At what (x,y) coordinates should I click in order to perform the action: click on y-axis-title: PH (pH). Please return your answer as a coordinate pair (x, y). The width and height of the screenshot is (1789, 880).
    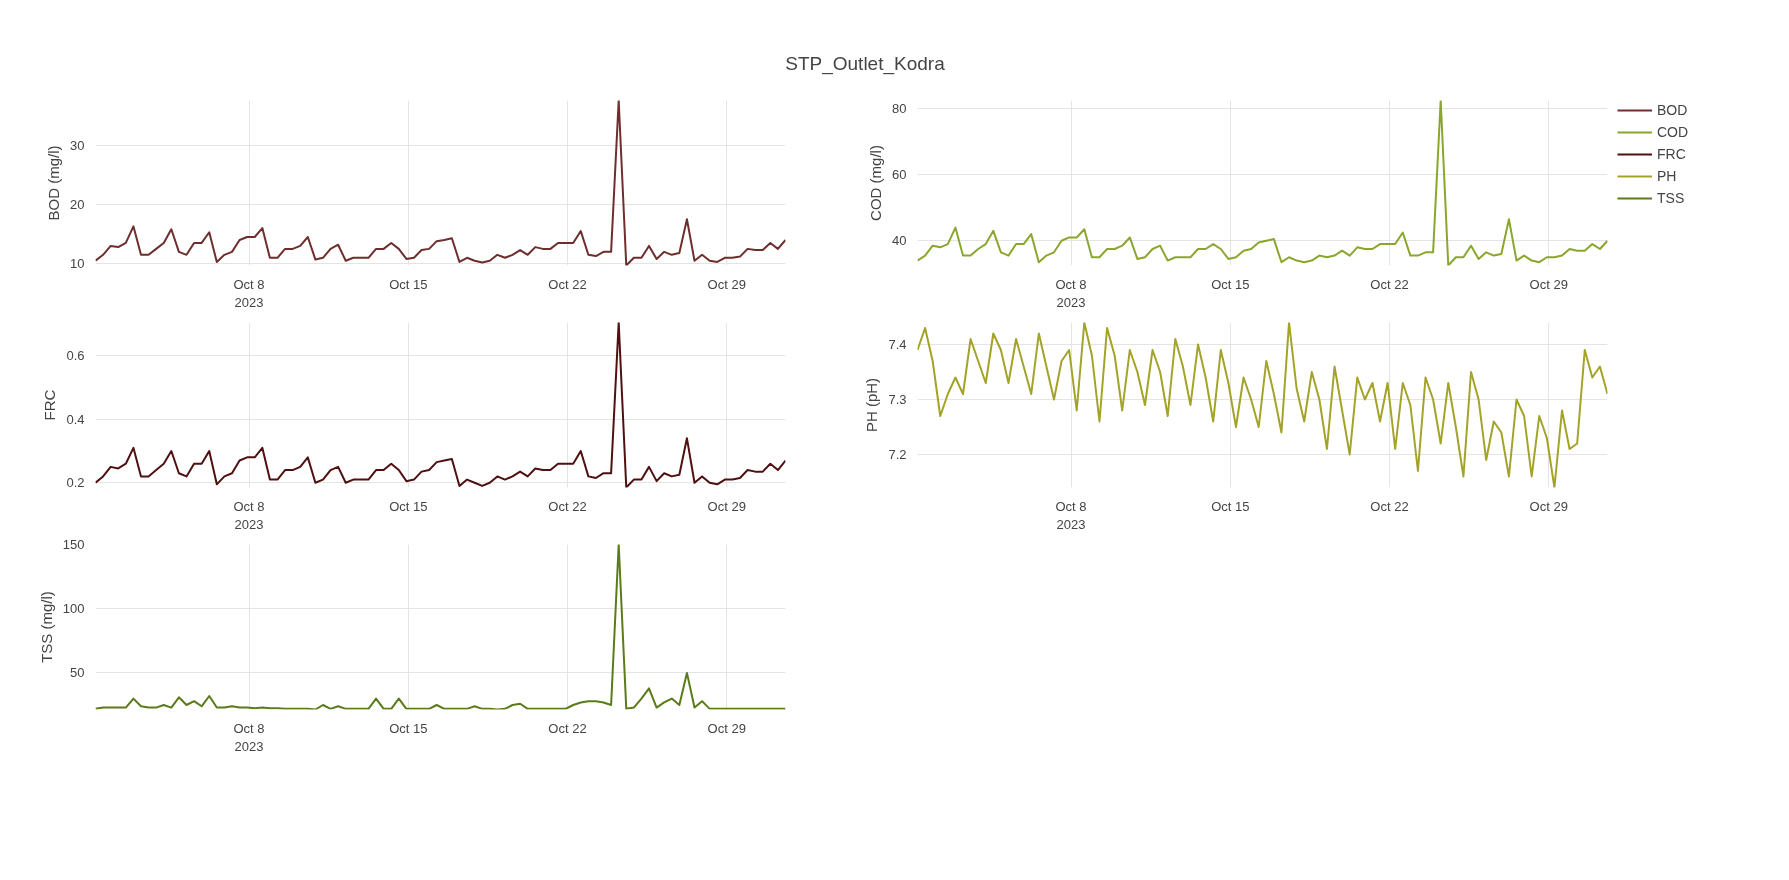
    Looking at the image, I should click on (872, 405).